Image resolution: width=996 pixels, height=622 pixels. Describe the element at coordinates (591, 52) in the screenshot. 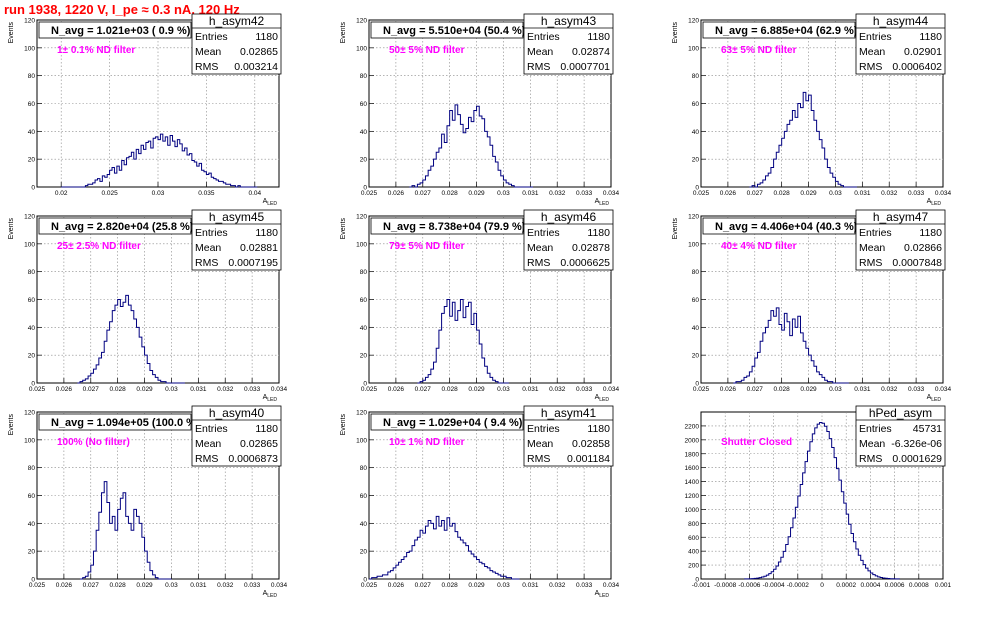

I see `stats-mean-value: 0.02874` at that location.